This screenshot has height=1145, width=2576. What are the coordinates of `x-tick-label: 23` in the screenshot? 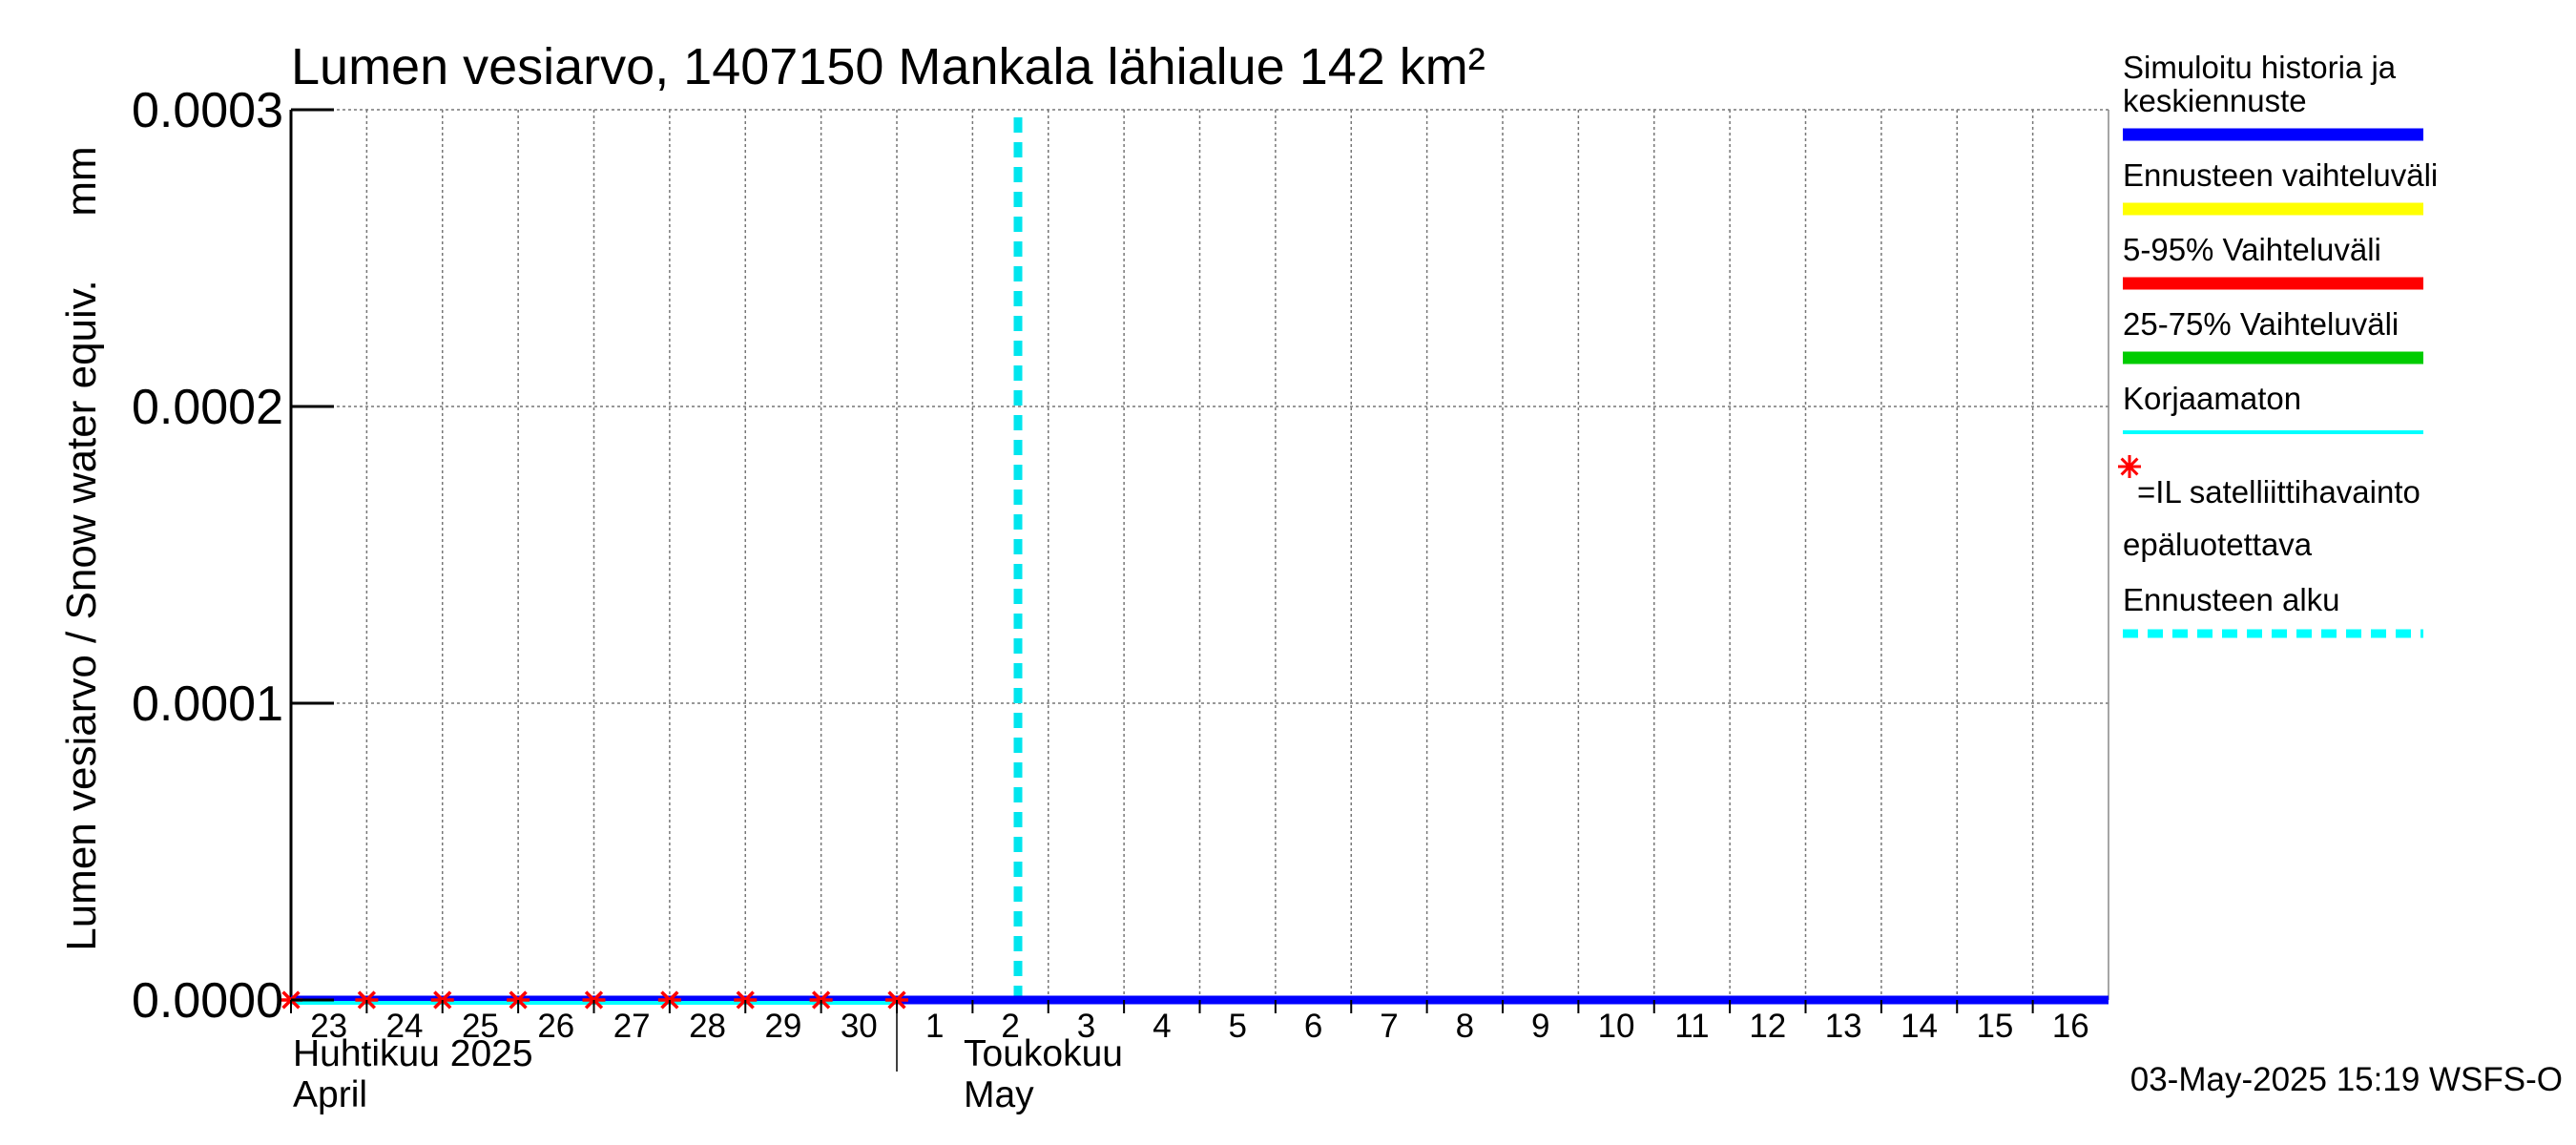 It's located at (328, 1026).